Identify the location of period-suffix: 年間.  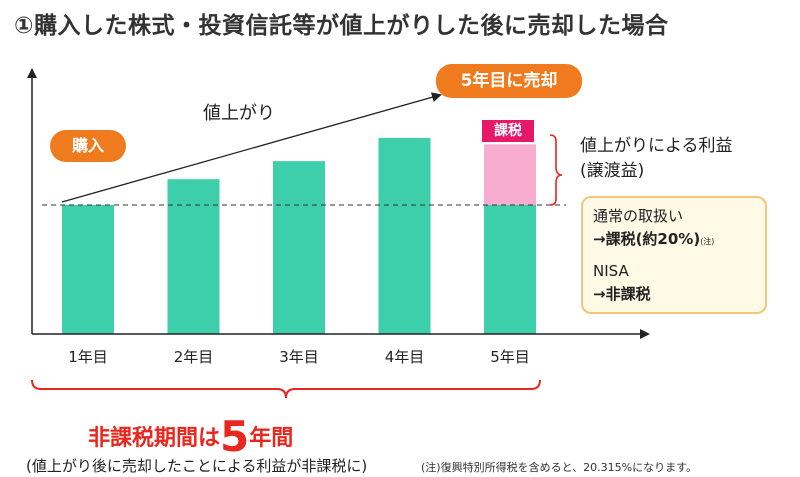
(271, 438).